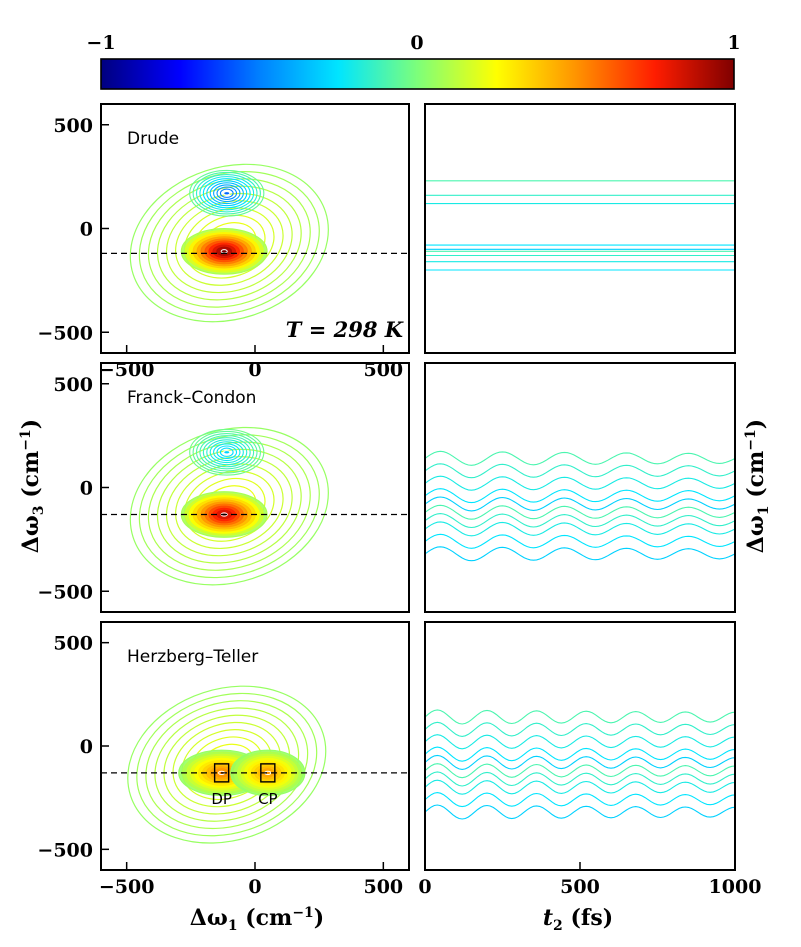 The width and height of the screenshot is (801, 947). I want to click on panel-3: Franck–Condon 500 0 −500, so click(223, 487).